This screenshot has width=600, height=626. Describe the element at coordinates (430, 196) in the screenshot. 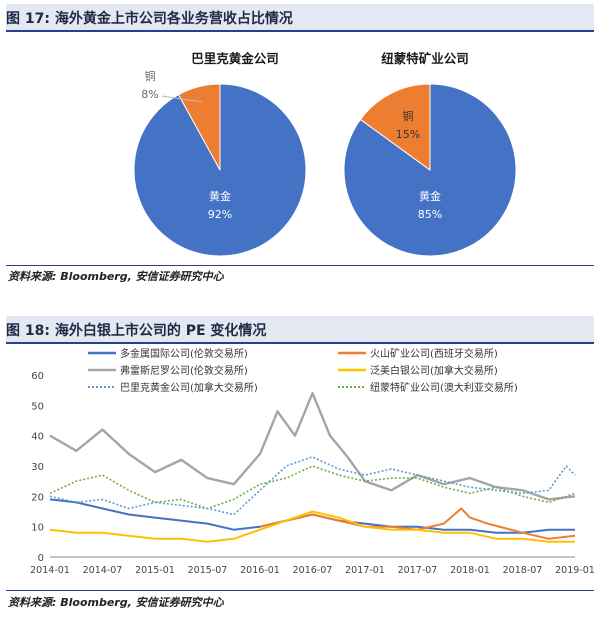

I see `pie-2-label-gold: 黄金` at that location.